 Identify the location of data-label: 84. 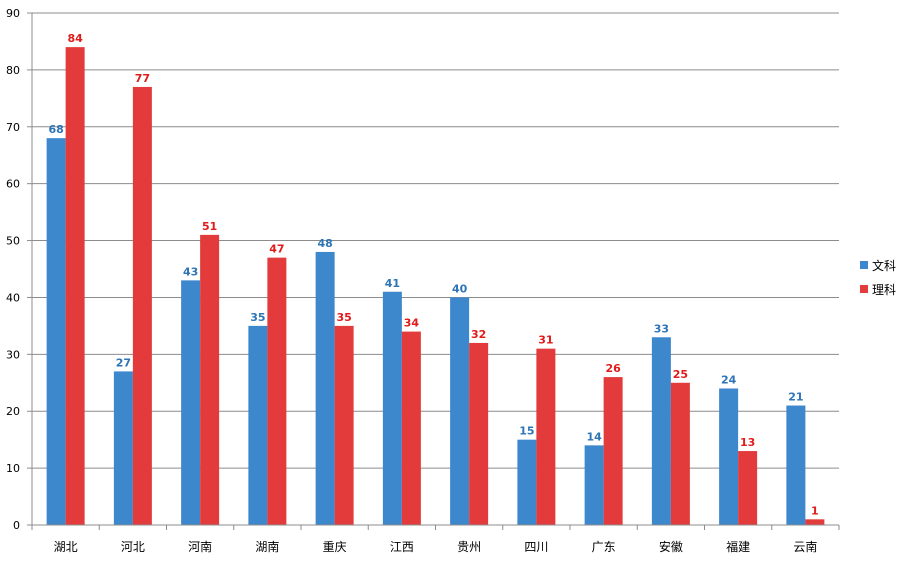
(75, 38).